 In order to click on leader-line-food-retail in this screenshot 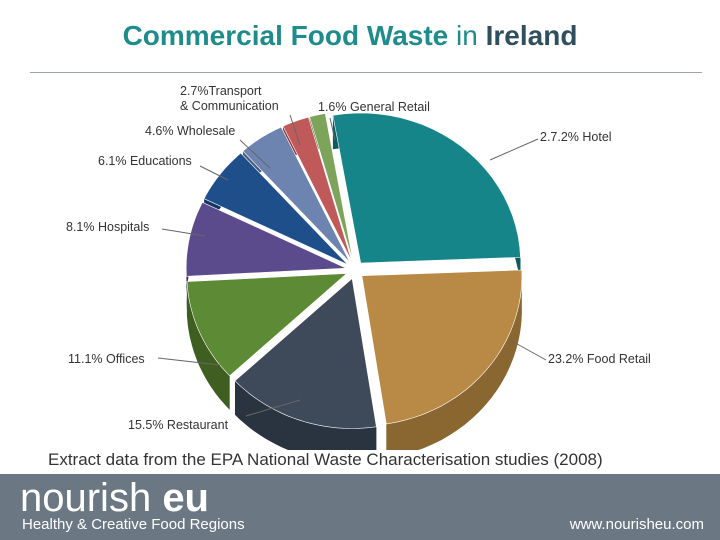, I will do `click(528, 350)`.